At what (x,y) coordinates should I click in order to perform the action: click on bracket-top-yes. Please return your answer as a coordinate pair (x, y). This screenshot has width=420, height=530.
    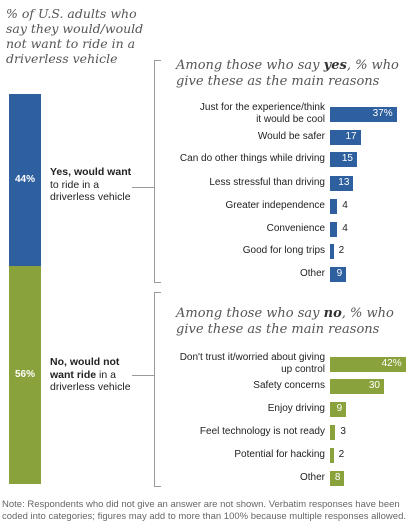
    Looking at the image, I should click on (157, 60).